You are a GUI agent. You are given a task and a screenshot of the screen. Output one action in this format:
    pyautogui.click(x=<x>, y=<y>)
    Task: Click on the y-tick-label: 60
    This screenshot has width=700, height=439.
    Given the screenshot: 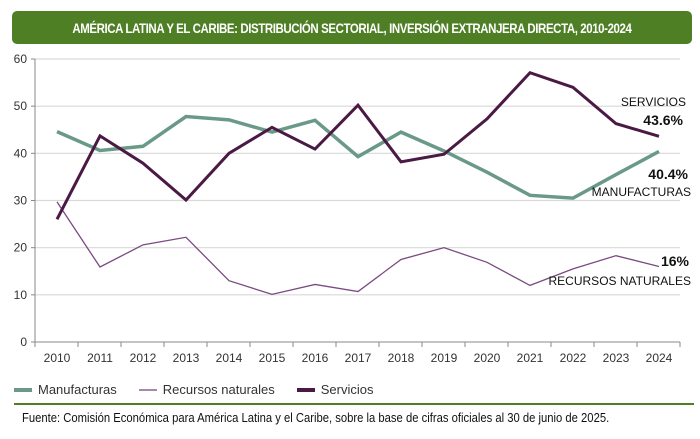 What is the action you would take?
    pyautogui.click(x=21, y=59)
    